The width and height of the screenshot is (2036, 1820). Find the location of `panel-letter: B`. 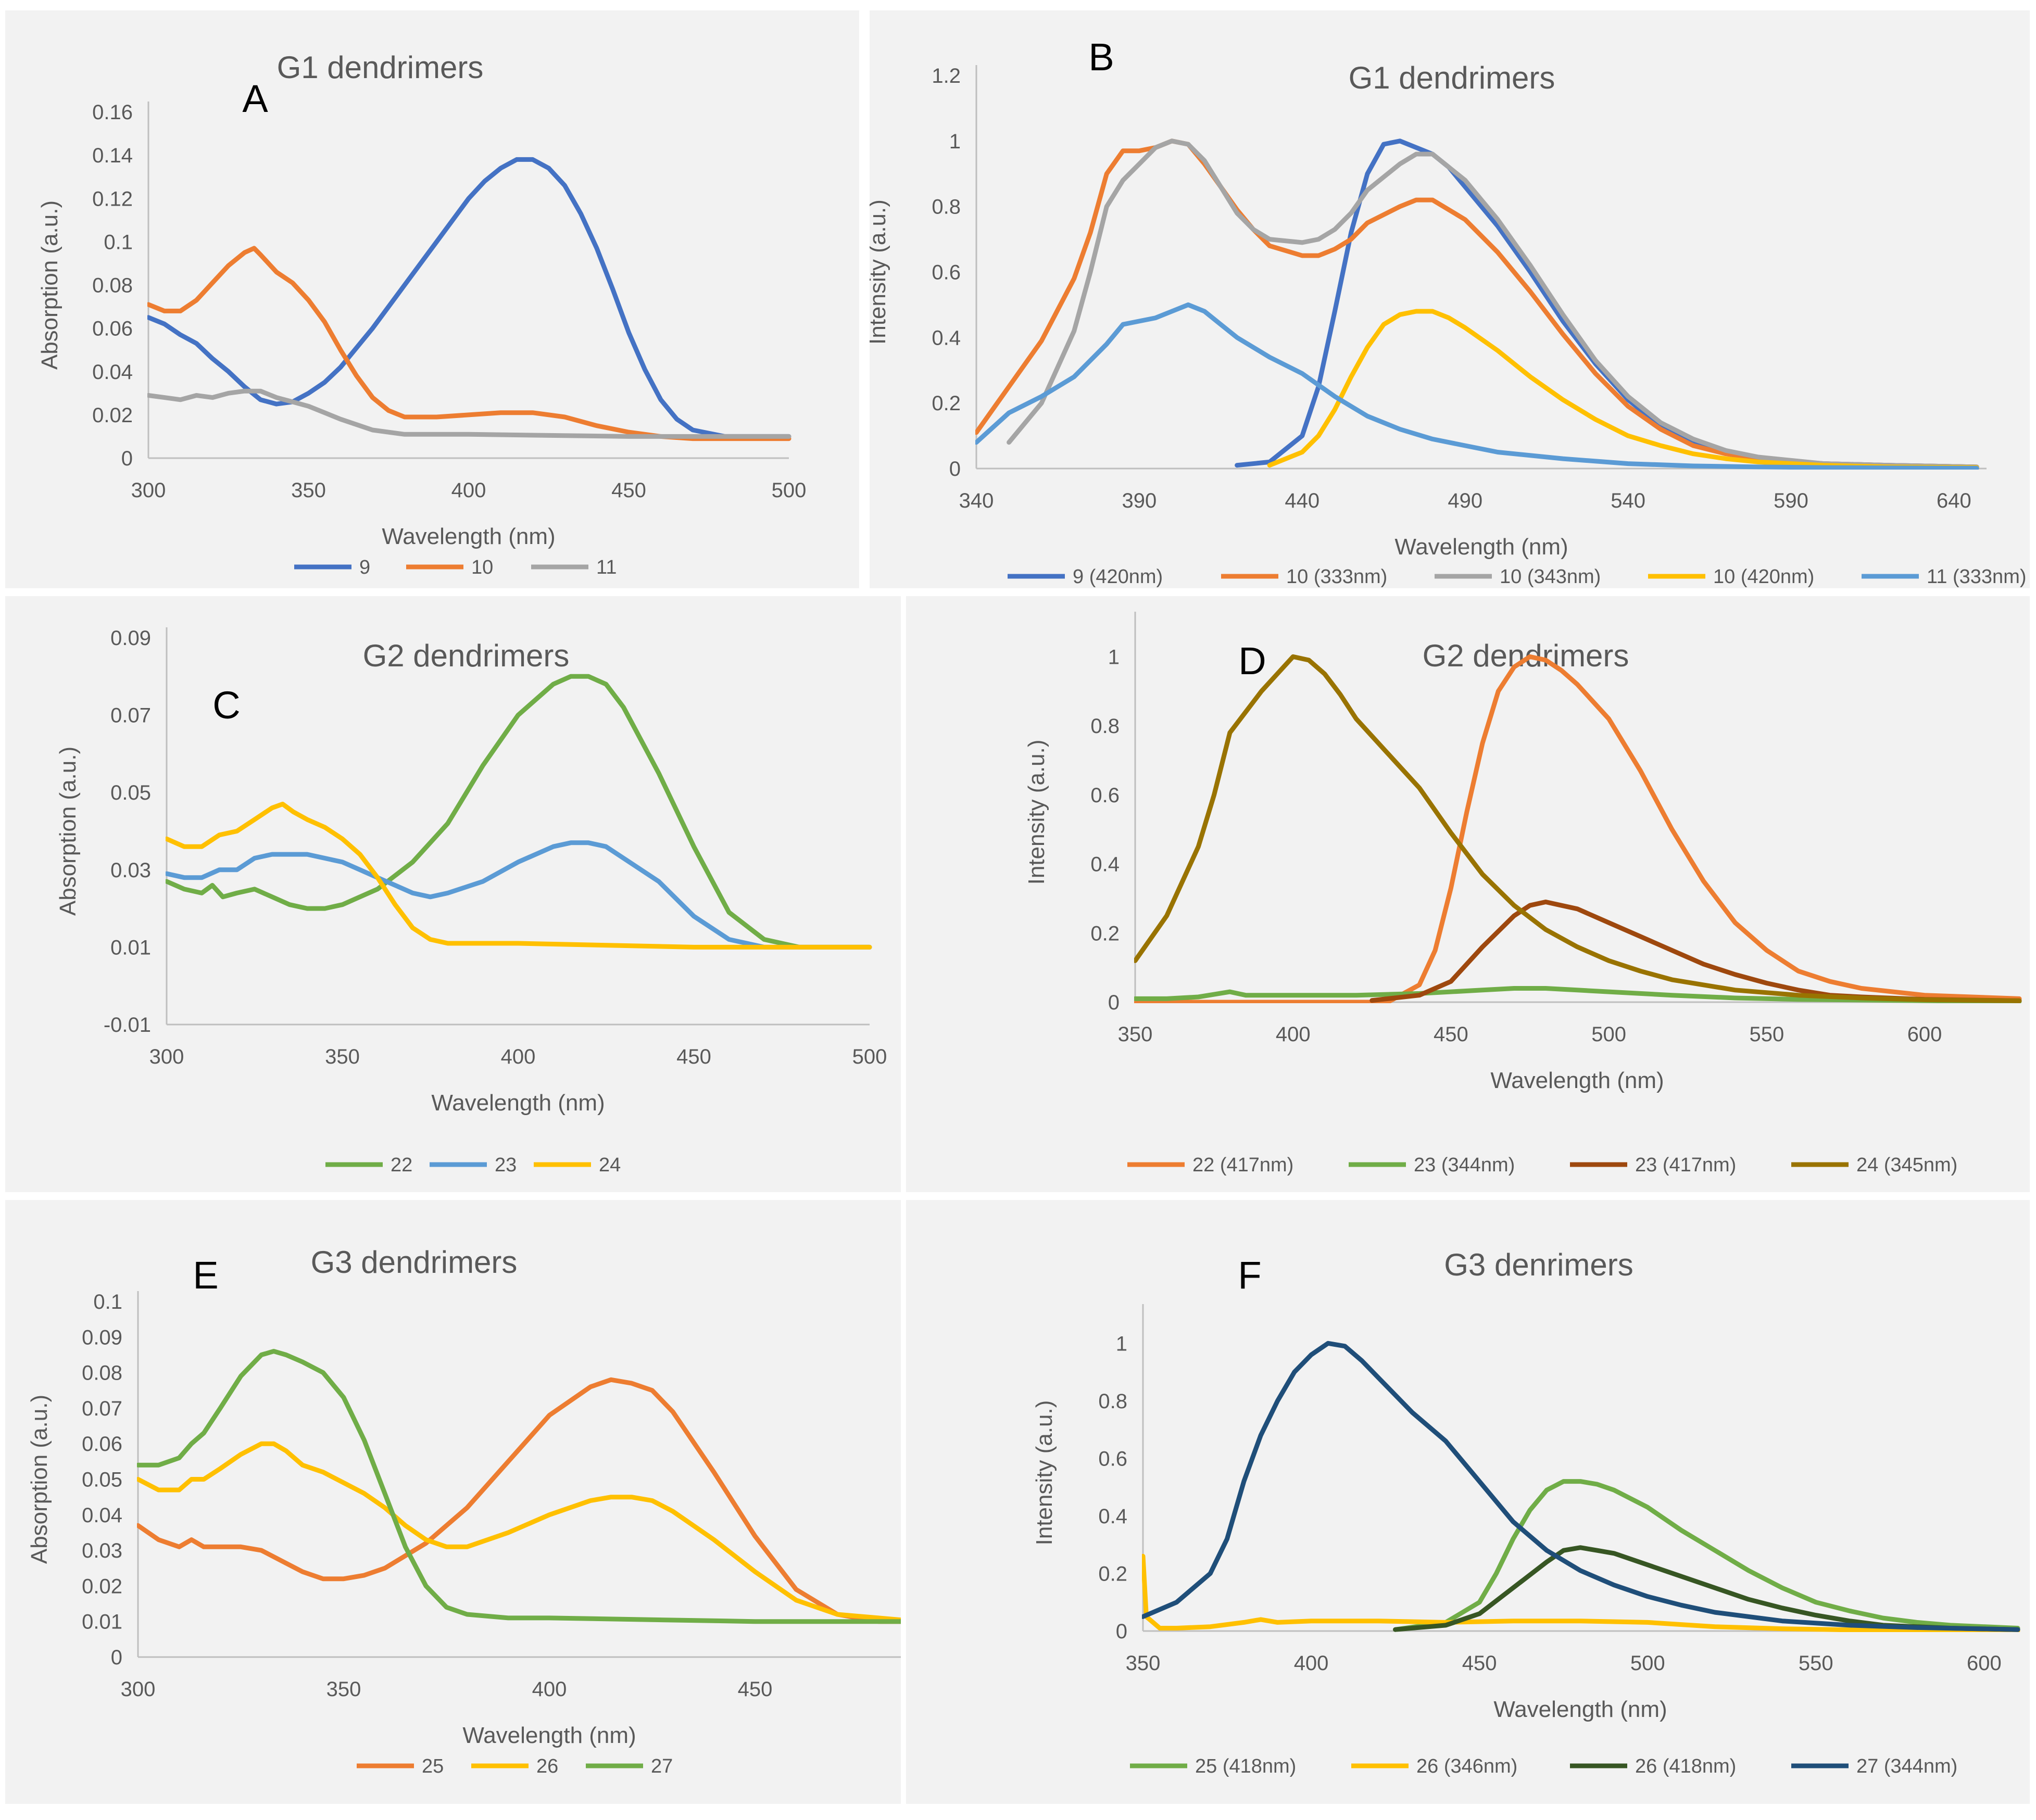

panel-letter: B is located at coordinates (1101, 57).